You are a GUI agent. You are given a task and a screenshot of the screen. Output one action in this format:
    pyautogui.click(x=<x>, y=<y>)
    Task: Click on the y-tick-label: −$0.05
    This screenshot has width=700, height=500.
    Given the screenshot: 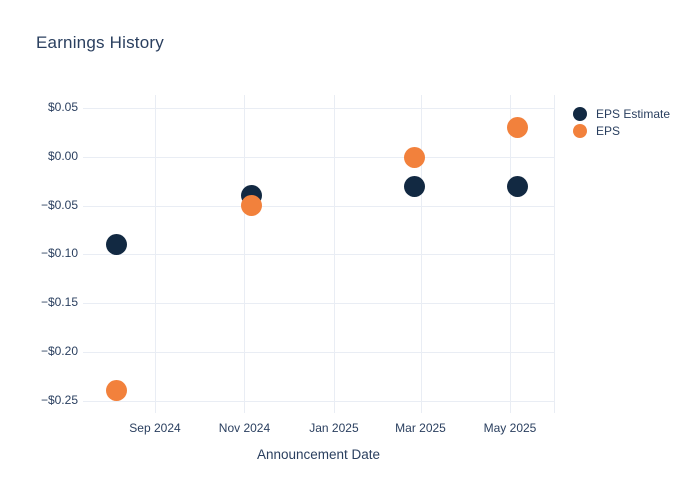 What is the action you would take?
    pyautogui.click(x=59, y=204)
    